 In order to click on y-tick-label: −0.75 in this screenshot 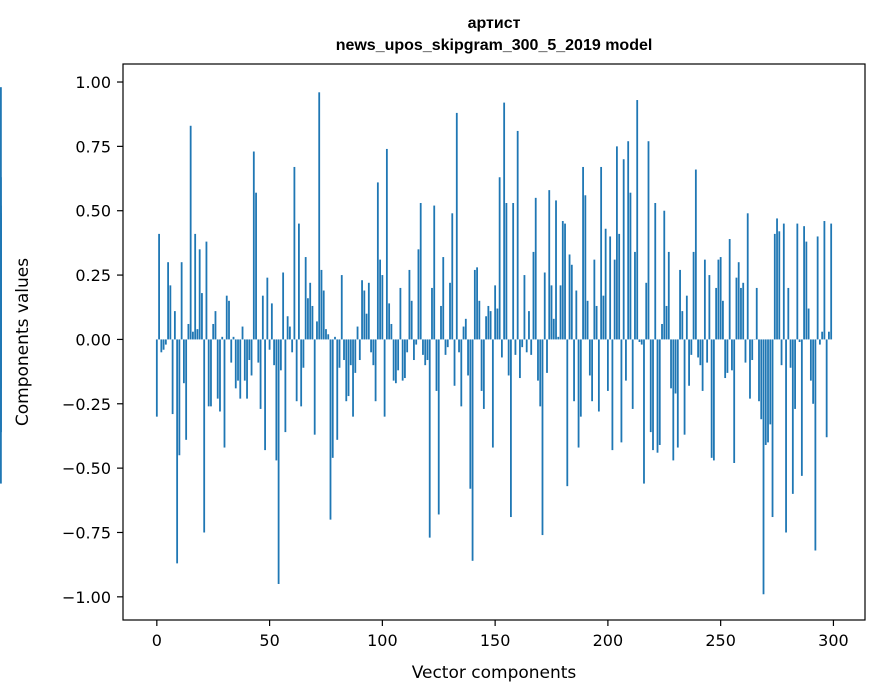, I will do `click(86, 532)`.